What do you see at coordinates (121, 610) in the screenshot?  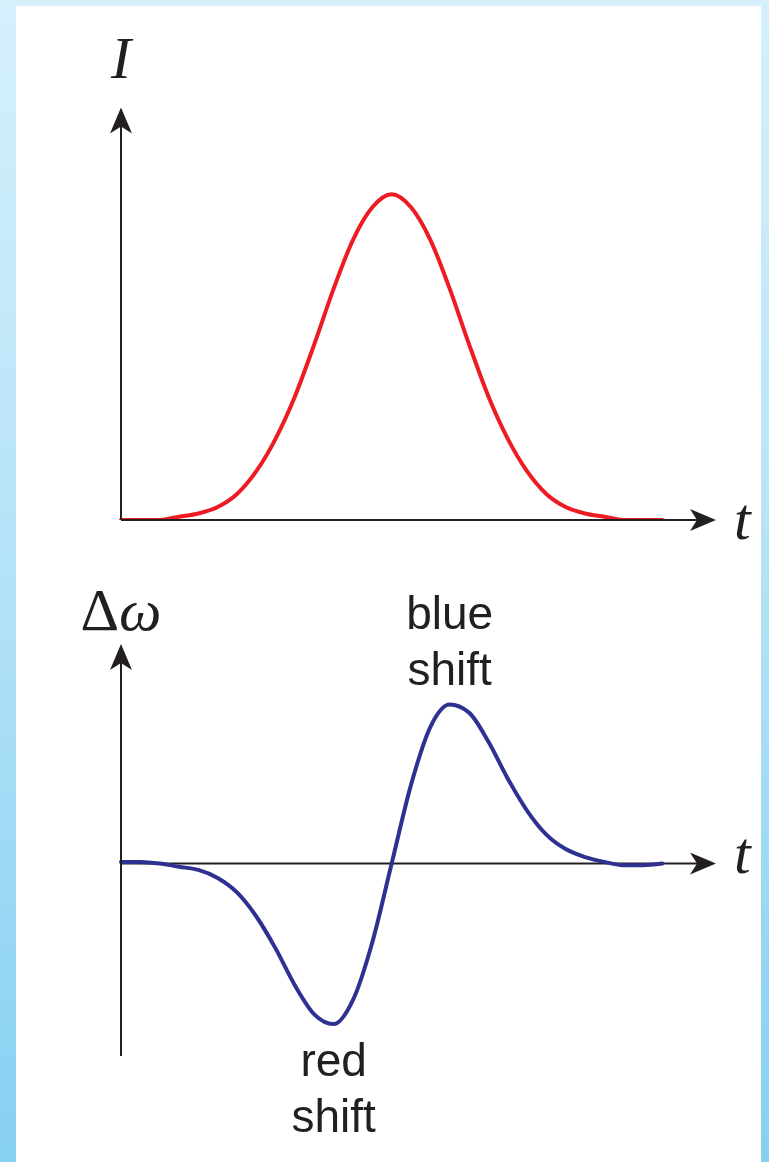 I see `y-axis-title: Δω` at bounding box center [121, 610].